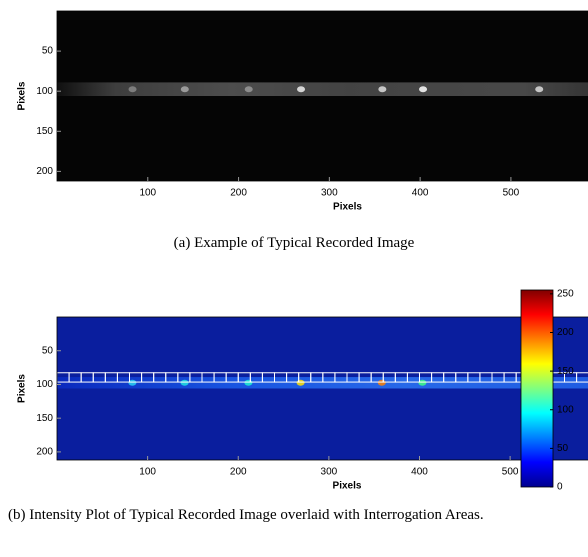  What do you see at coordinates (294, 243) in the screenshot?
I see `caption: (a) Example of Typical Recorded Image` at bounding box center [294, 243].